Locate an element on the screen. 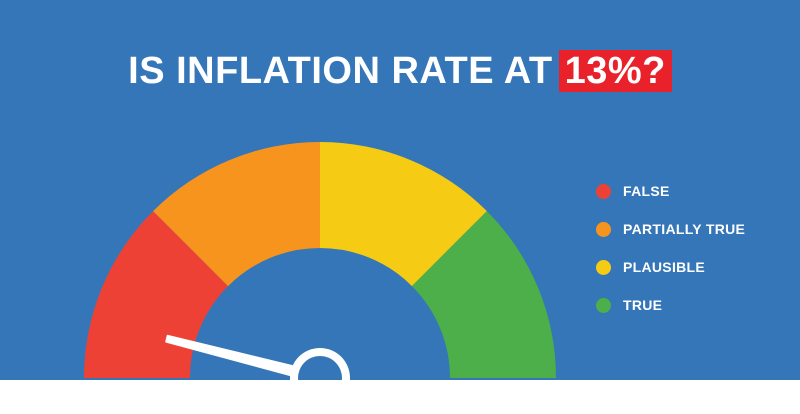  legend-label-true: TRUE is located at coordinates (643, 305).